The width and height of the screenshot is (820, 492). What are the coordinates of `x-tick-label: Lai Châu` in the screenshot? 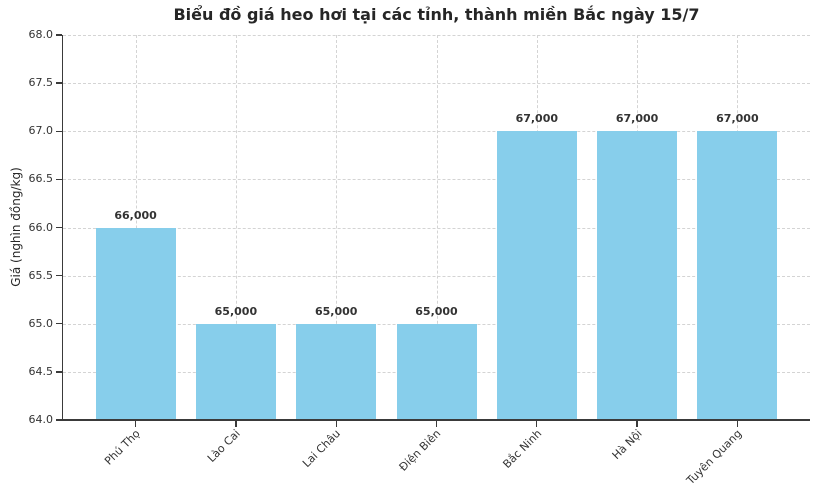 It's located at (322, 448).